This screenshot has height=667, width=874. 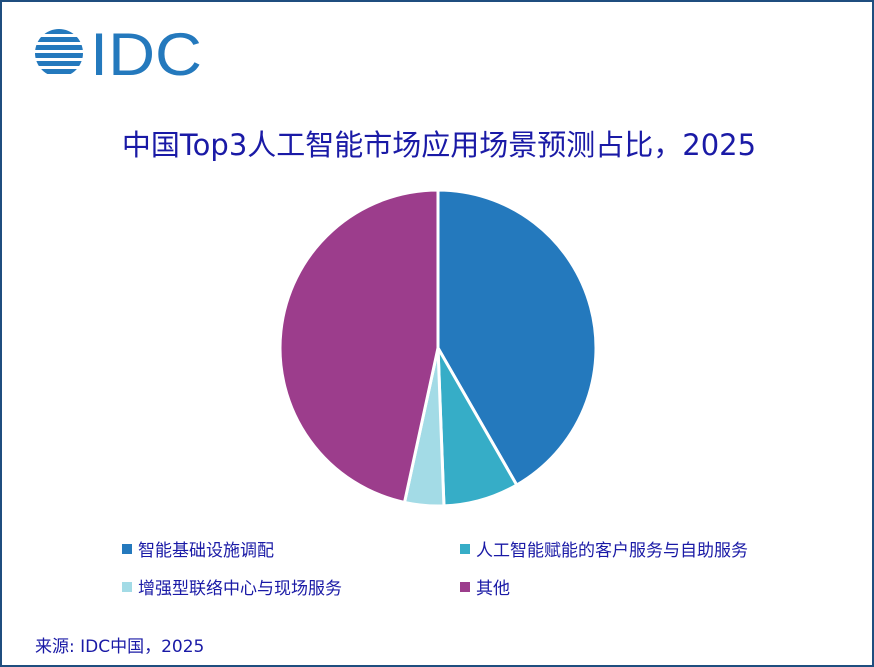 What do you see at coordinates (120, 647) in the screenshot?
I see `source-note: 来源: IDC中国，2025` at bounding box center [120, 647].